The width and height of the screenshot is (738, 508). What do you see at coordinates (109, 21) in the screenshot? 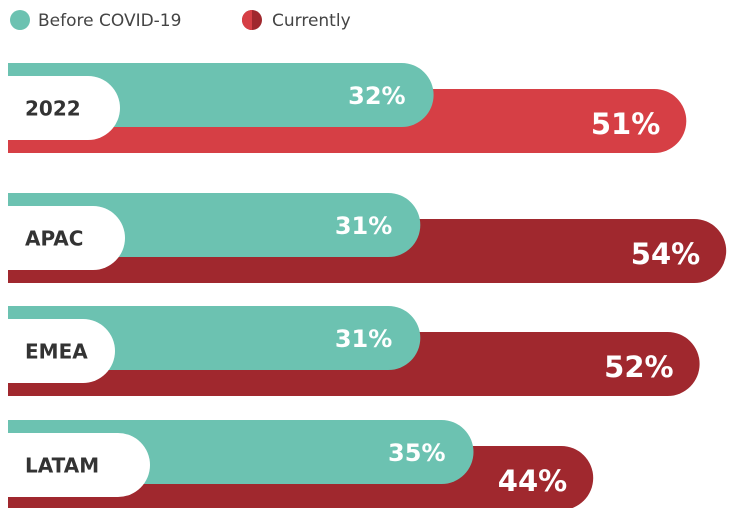
I see `legend-label: Before COVID-19` at bounding box center [109, 21].